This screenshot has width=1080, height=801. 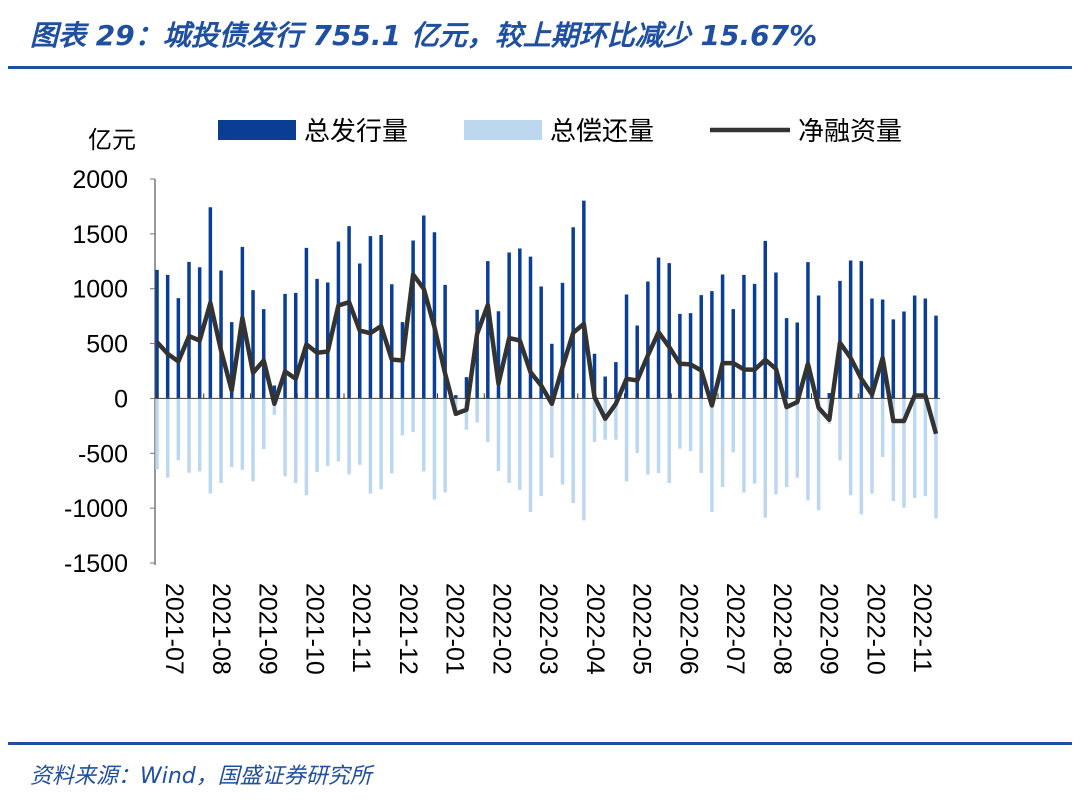 I want to click on x-tick-label: 2022-09, so click(x=829, y=629).